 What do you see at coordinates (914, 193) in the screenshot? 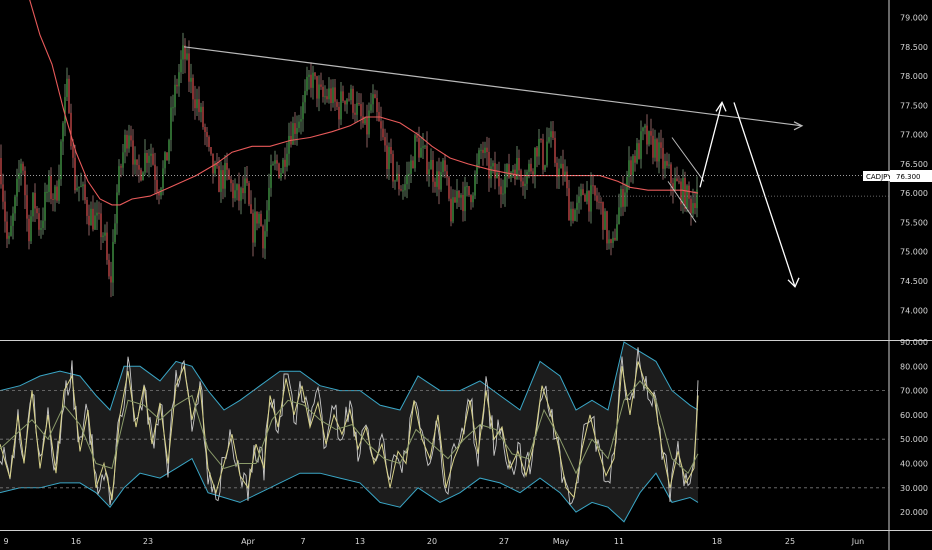
I see `price-tick-label: 76.000` at bounding box center [914, 193].